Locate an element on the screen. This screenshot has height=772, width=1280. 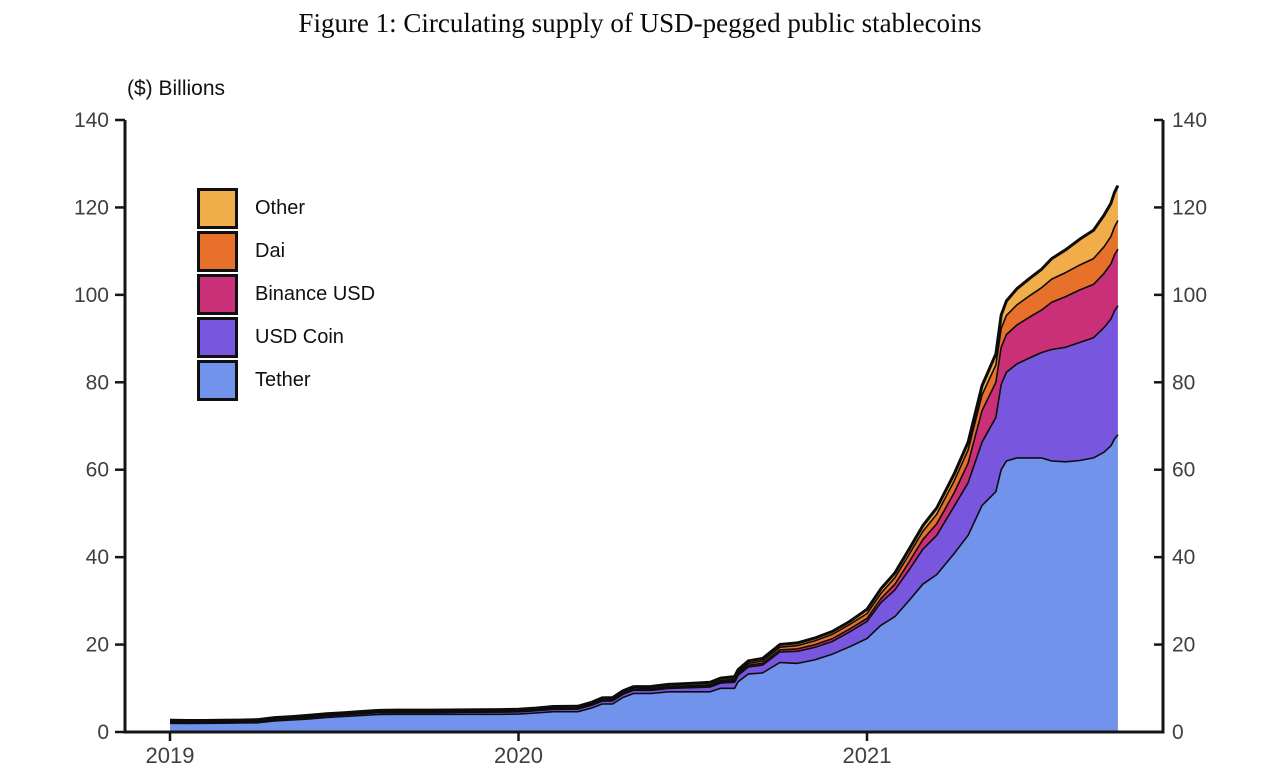
legend-swatch-binance-usd is located at coordinates (217, 294).